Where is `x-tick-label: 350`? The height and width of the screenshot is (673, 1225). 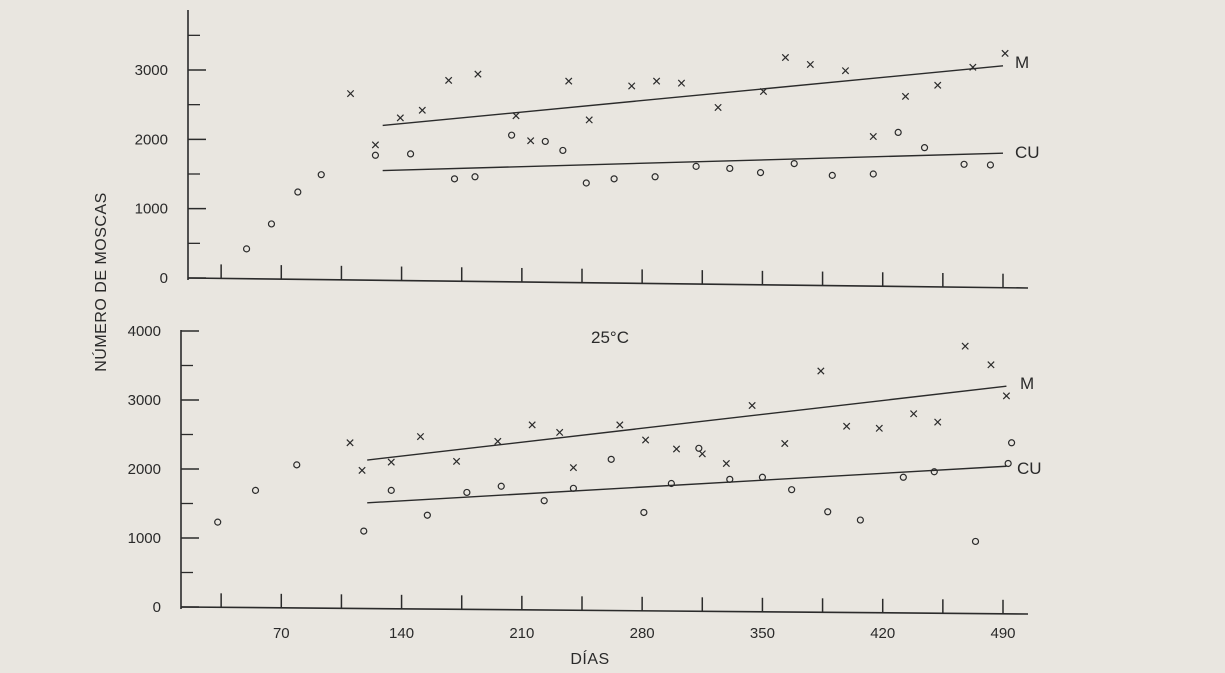
x-tick-label: 350 is located at coordinates (762, 633).